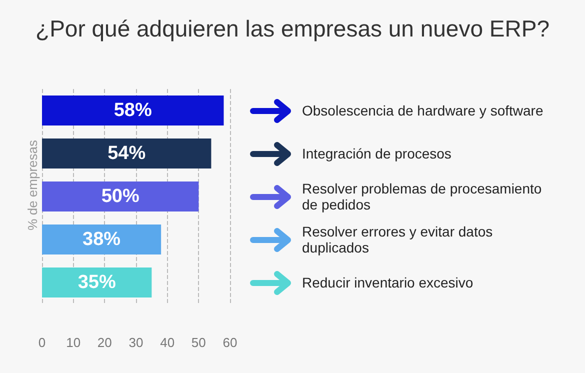 This screenshot has height=373, width=585. I want to click on x-tick-label: 30, so click(136, 342).